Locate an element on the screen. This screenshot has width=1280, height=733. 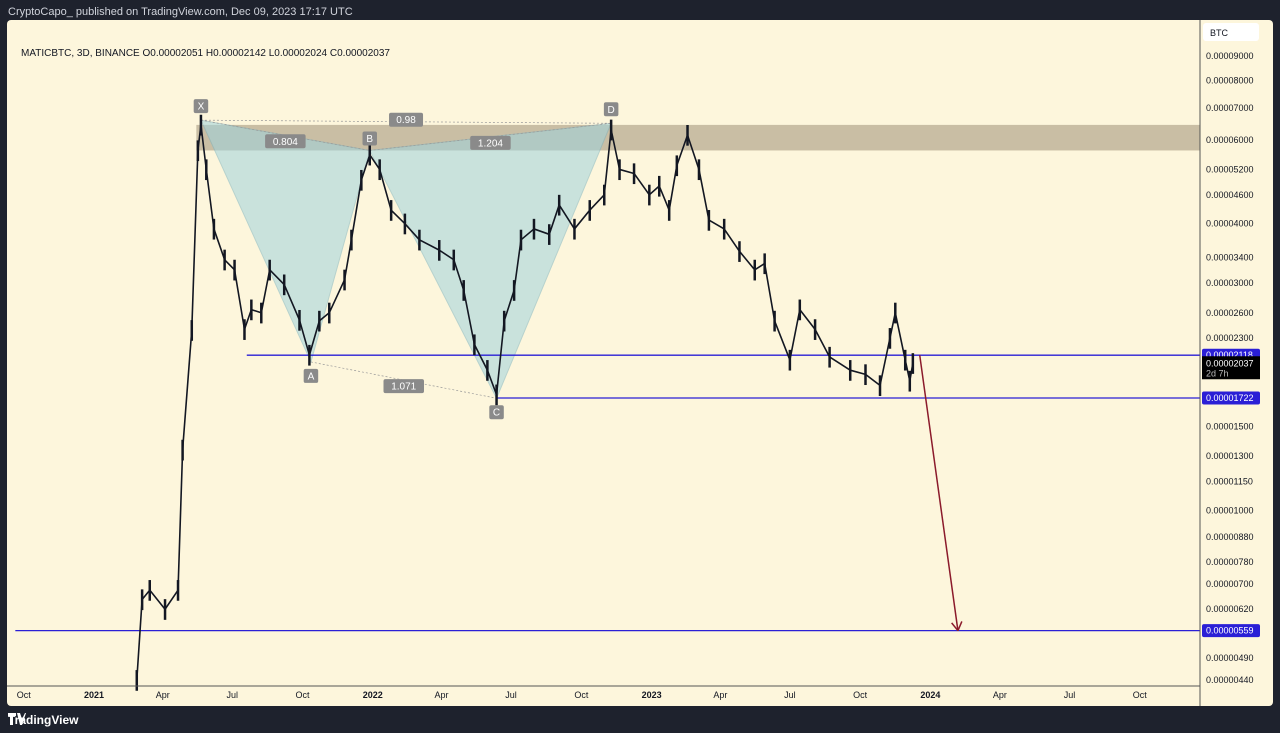
pattern-triangle-bcd is located at coordinates (490, 261).